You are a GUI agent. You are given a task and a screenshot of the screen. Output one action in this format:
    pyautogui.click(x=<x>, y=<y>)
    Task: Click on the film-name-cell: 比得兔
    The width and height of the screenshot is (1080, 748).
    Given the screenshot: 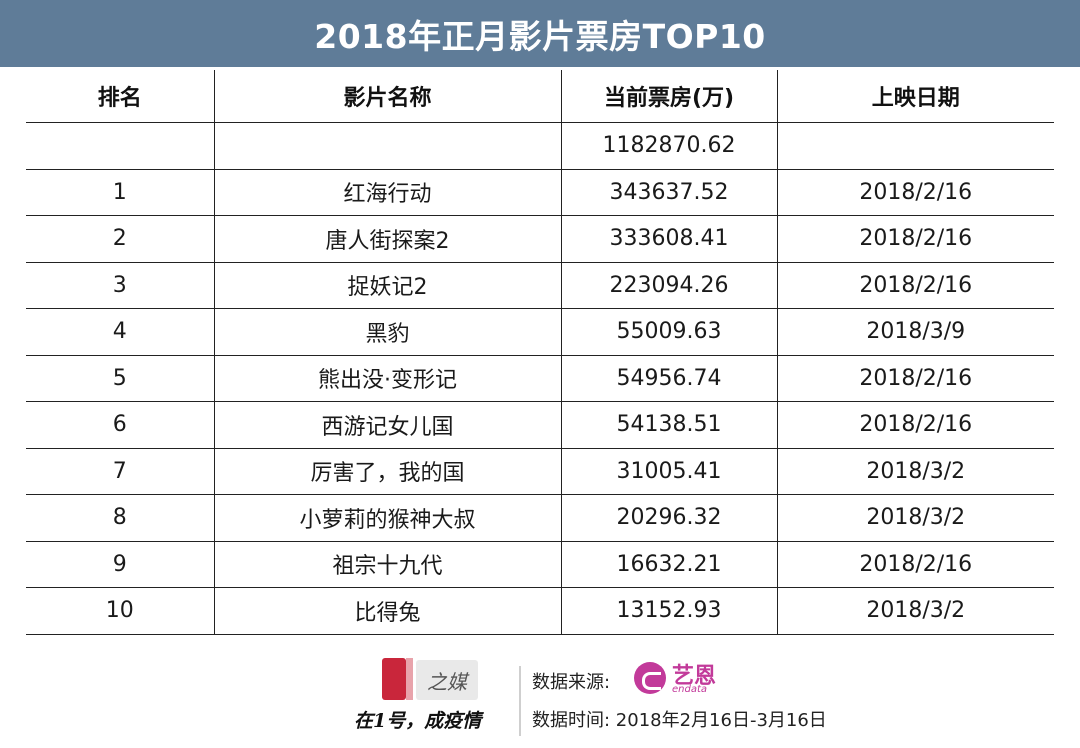 What is the action you would take?
    pyautogui.click(x=387, y=611)
    